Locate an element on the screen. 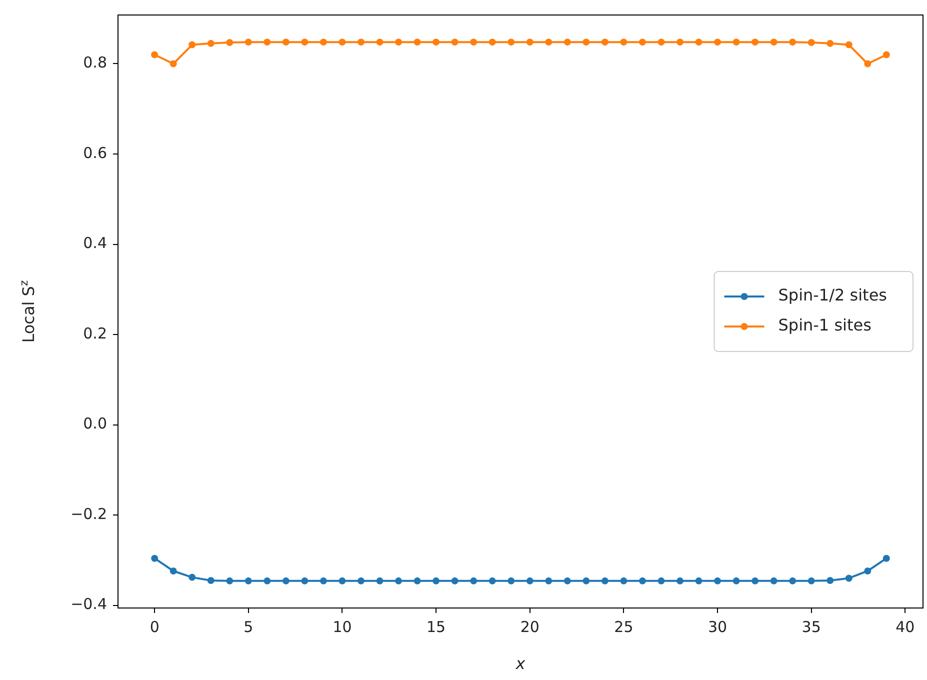  y-tick-label: −0.4 is located at coordinates (88, 604).